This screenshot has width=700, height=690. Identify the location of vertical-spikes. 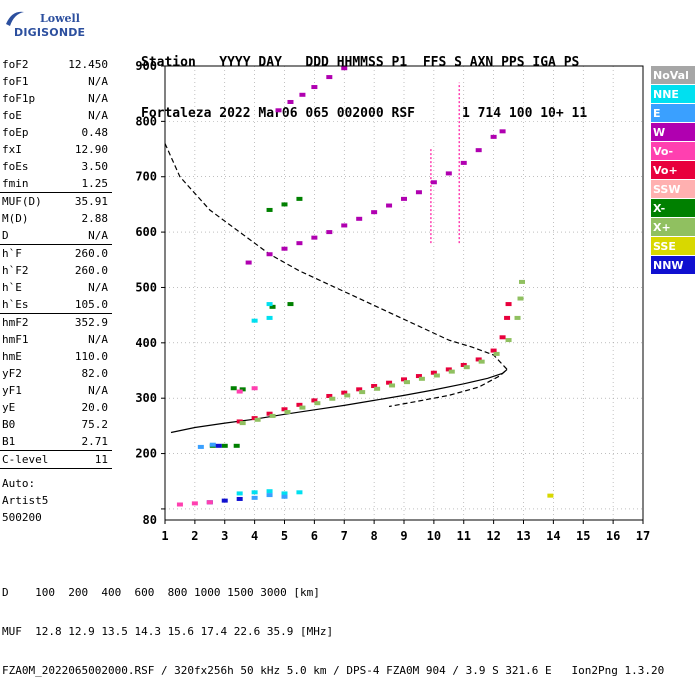
(445, 163).